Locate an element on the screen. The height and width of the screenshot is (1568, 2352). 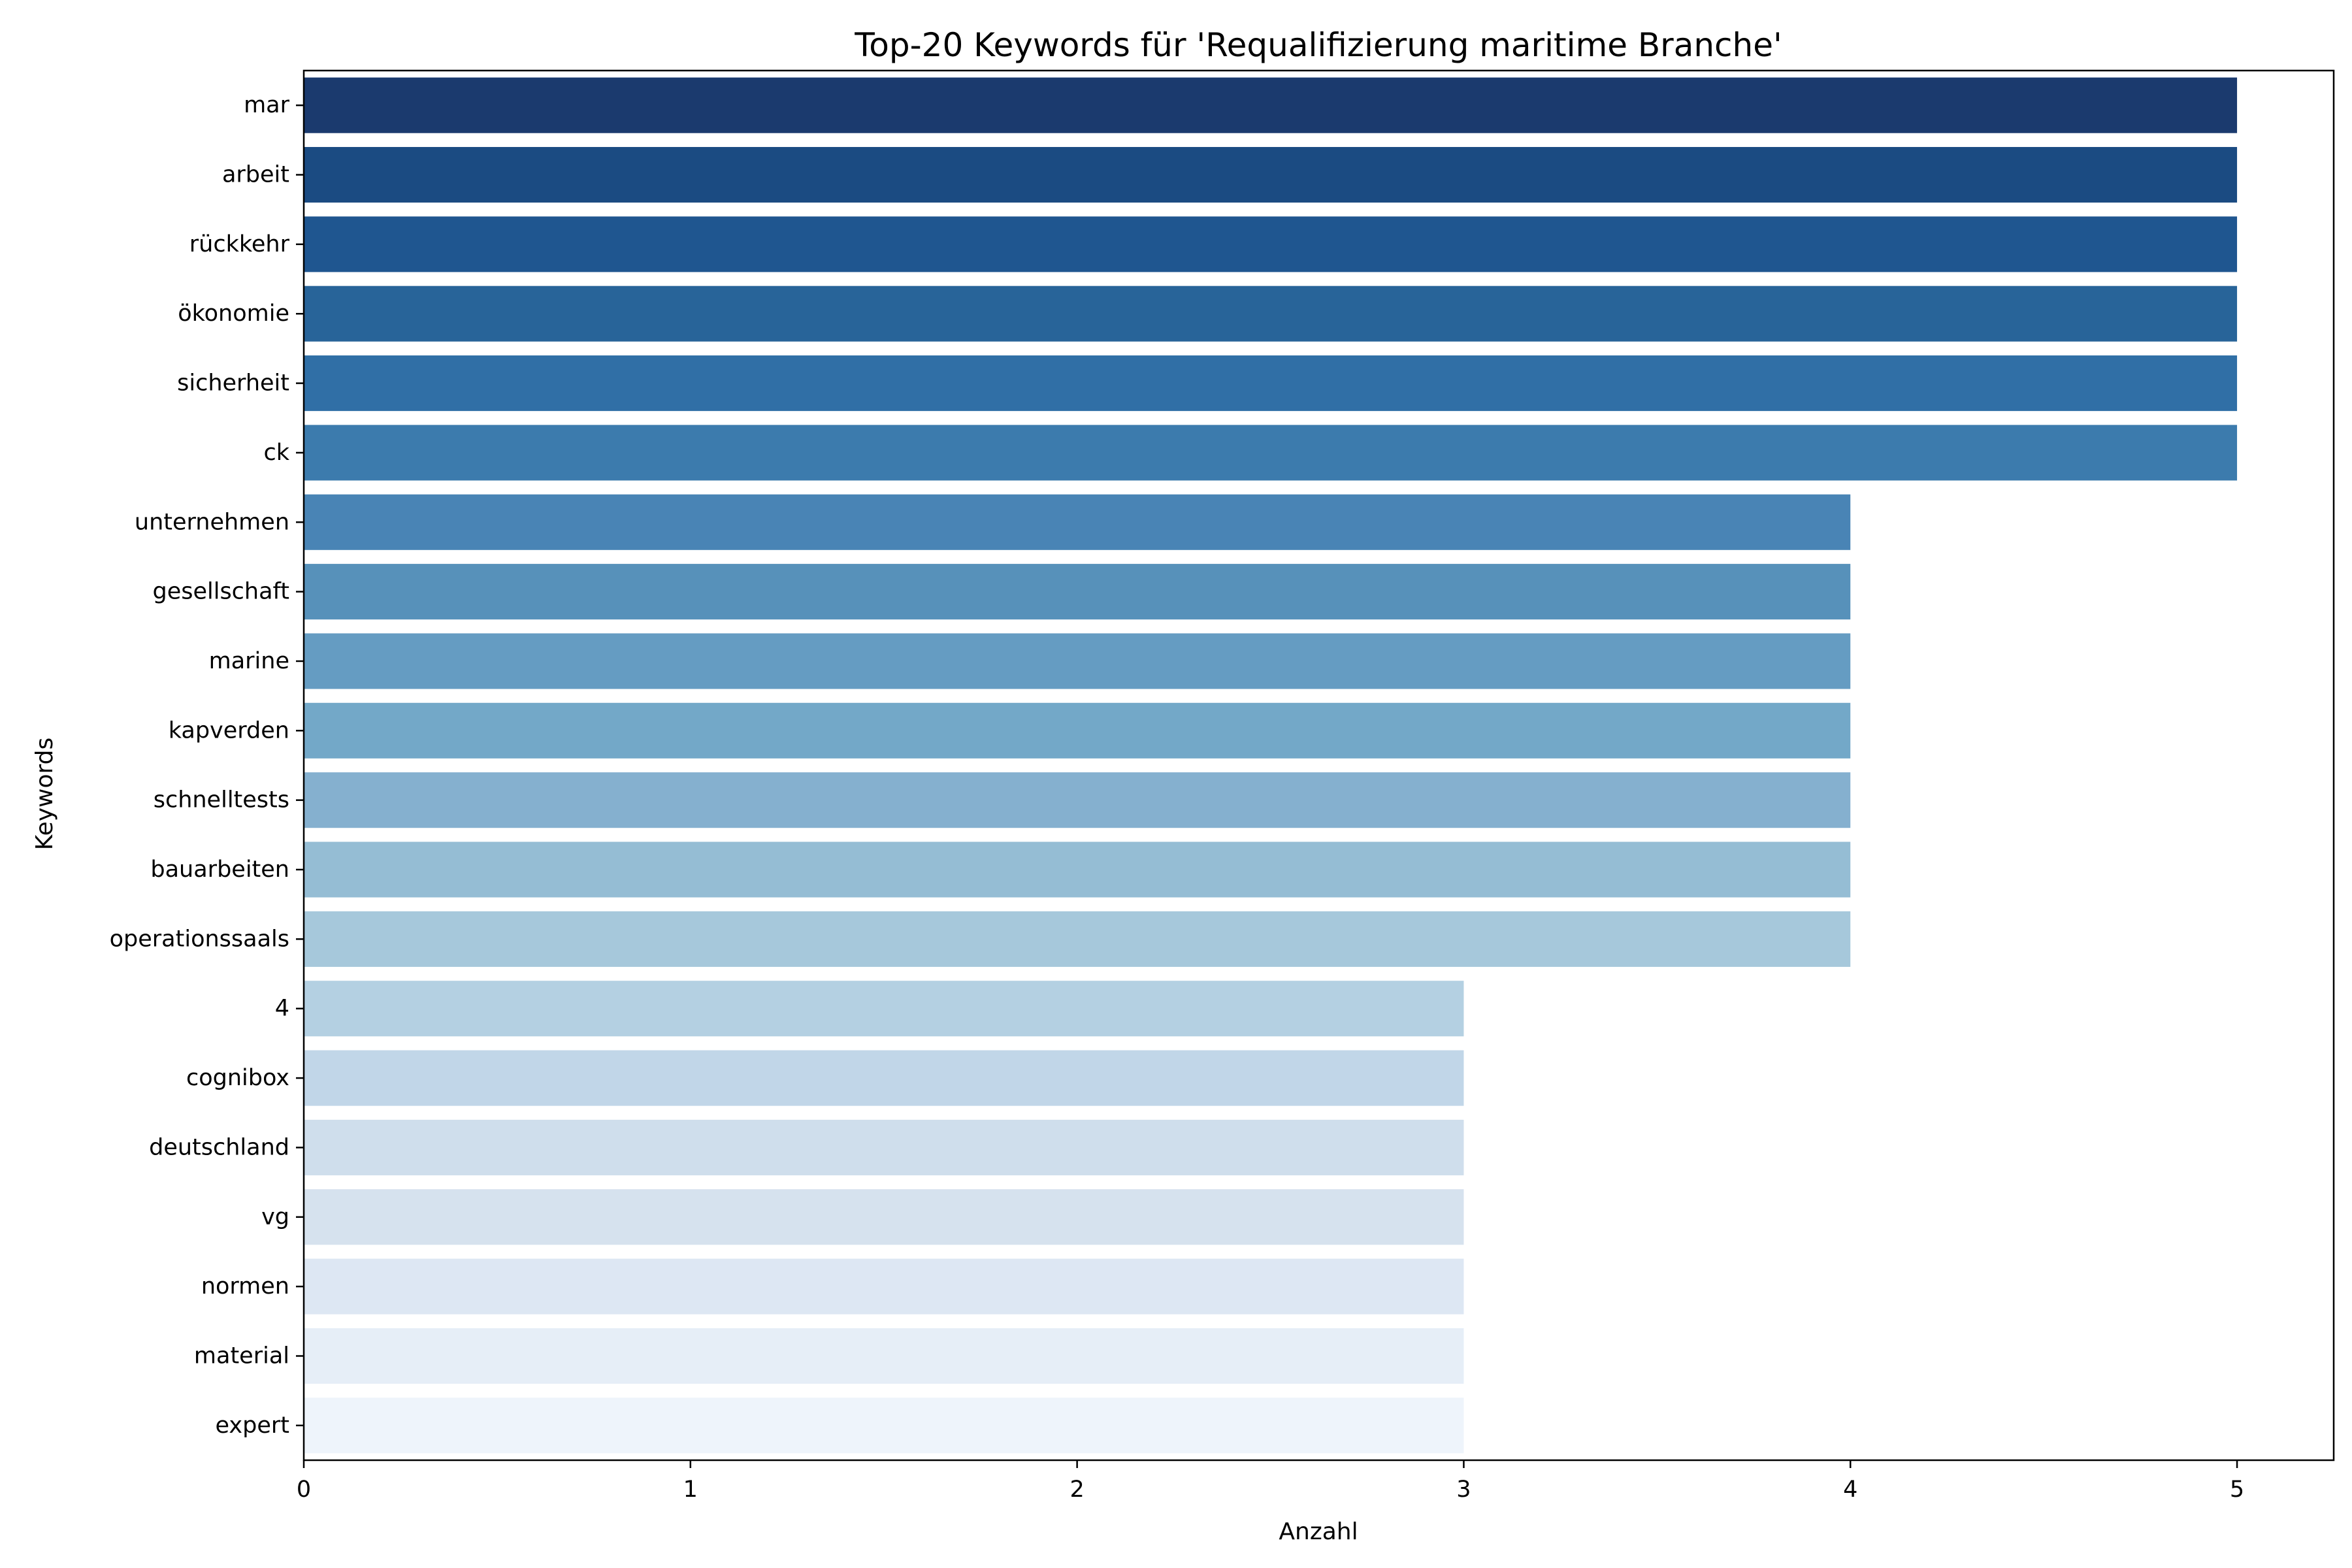
y-tick-label-mar: mar is located at coordinates (267, 105).